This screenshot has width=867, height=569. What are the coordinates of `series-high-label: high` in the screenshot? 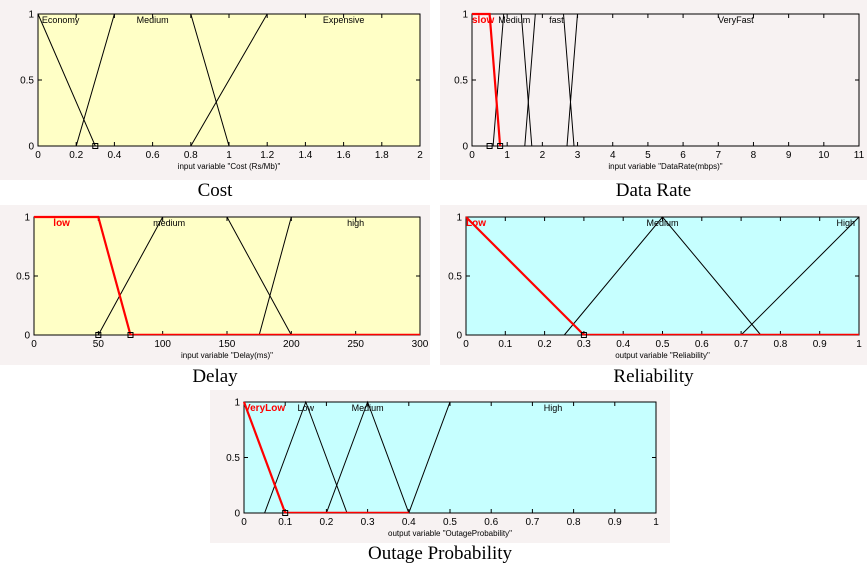 It's located at (355, 223).